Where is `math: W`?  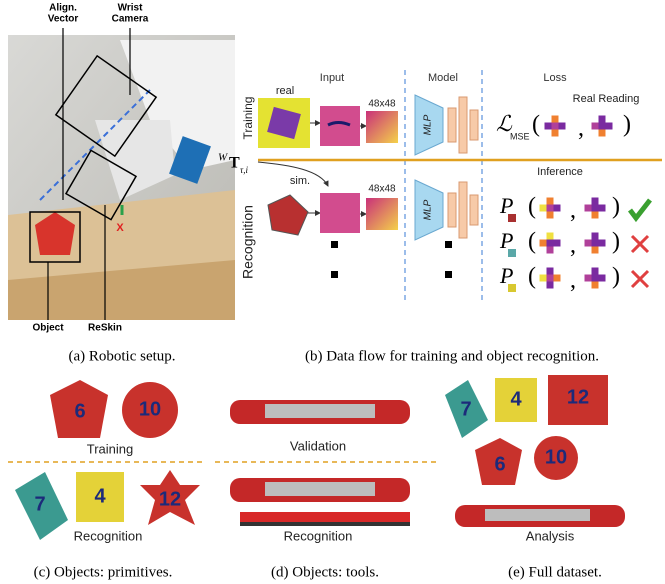
math: W is located at coordinates (223, 158).